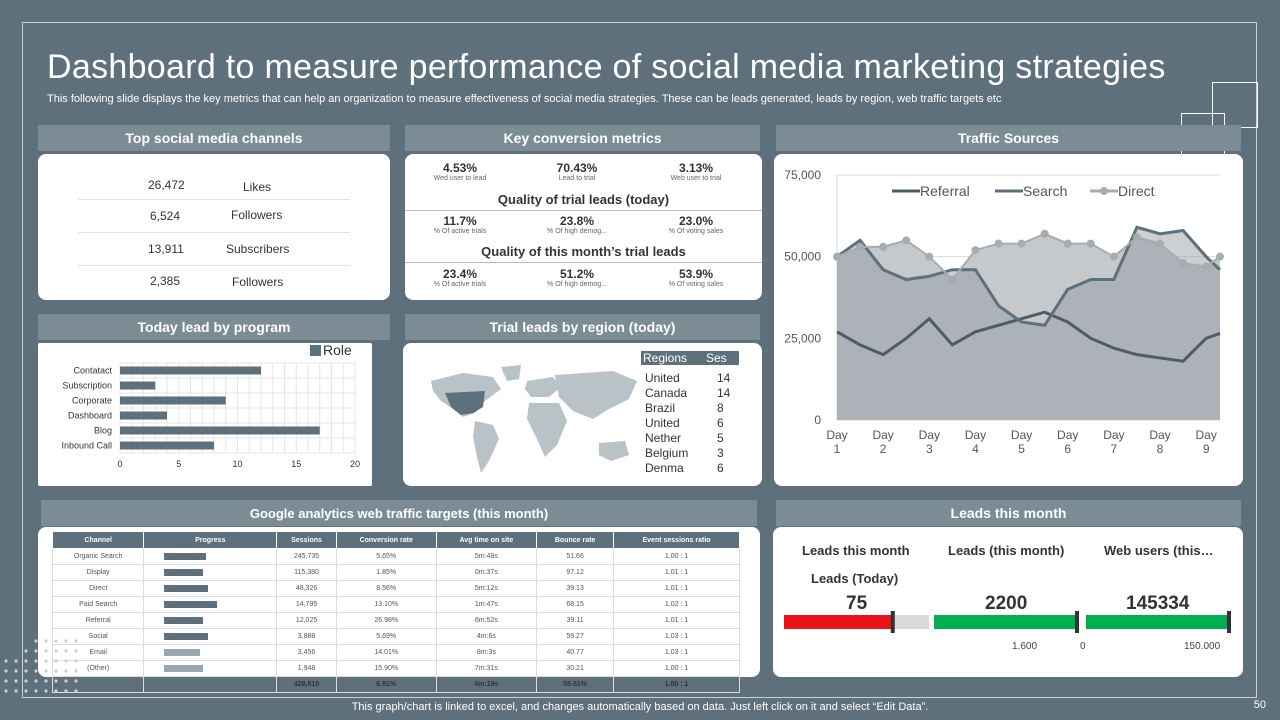 The image size is (1280, 720). What do you see at coordinates (696, 168) in the screenshot?
I see `metric-value: 3.13%` at bounding box center [696, 168].